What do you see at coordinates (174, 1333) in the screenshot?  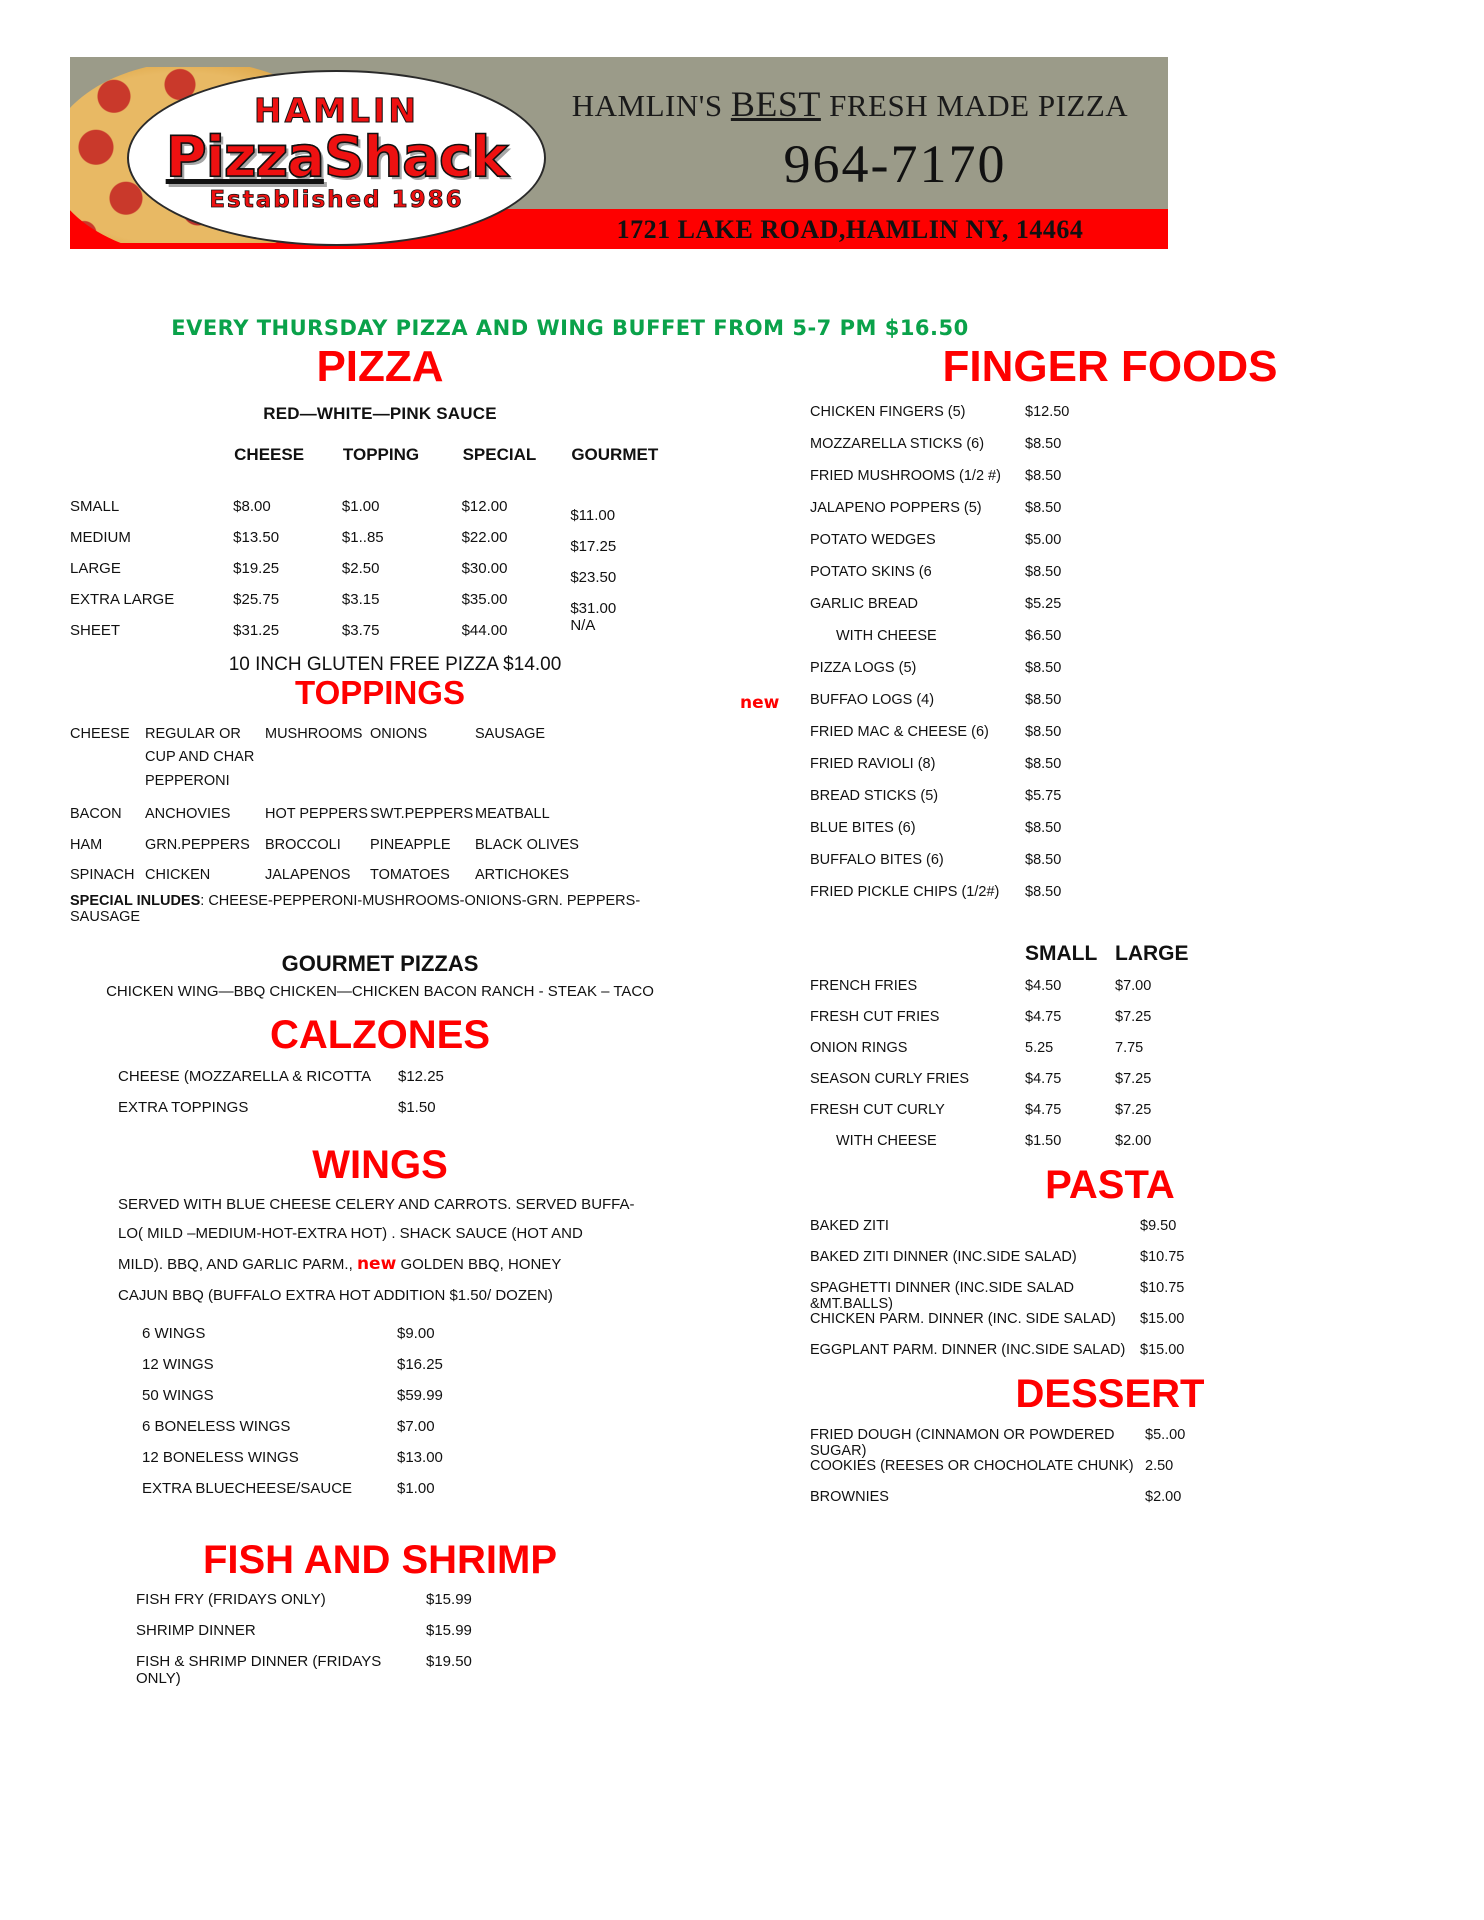 I see `wing-name: 6 WINGS` at bounding box center [174, 1333].